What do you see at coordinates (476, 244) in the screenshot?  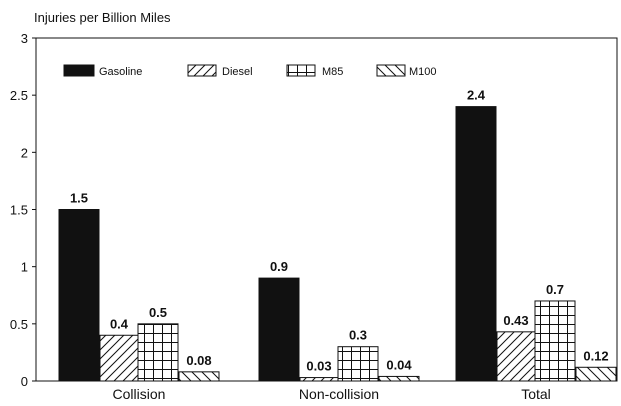 I see `bar-gasoline-total` at bounding box center [476, 244].